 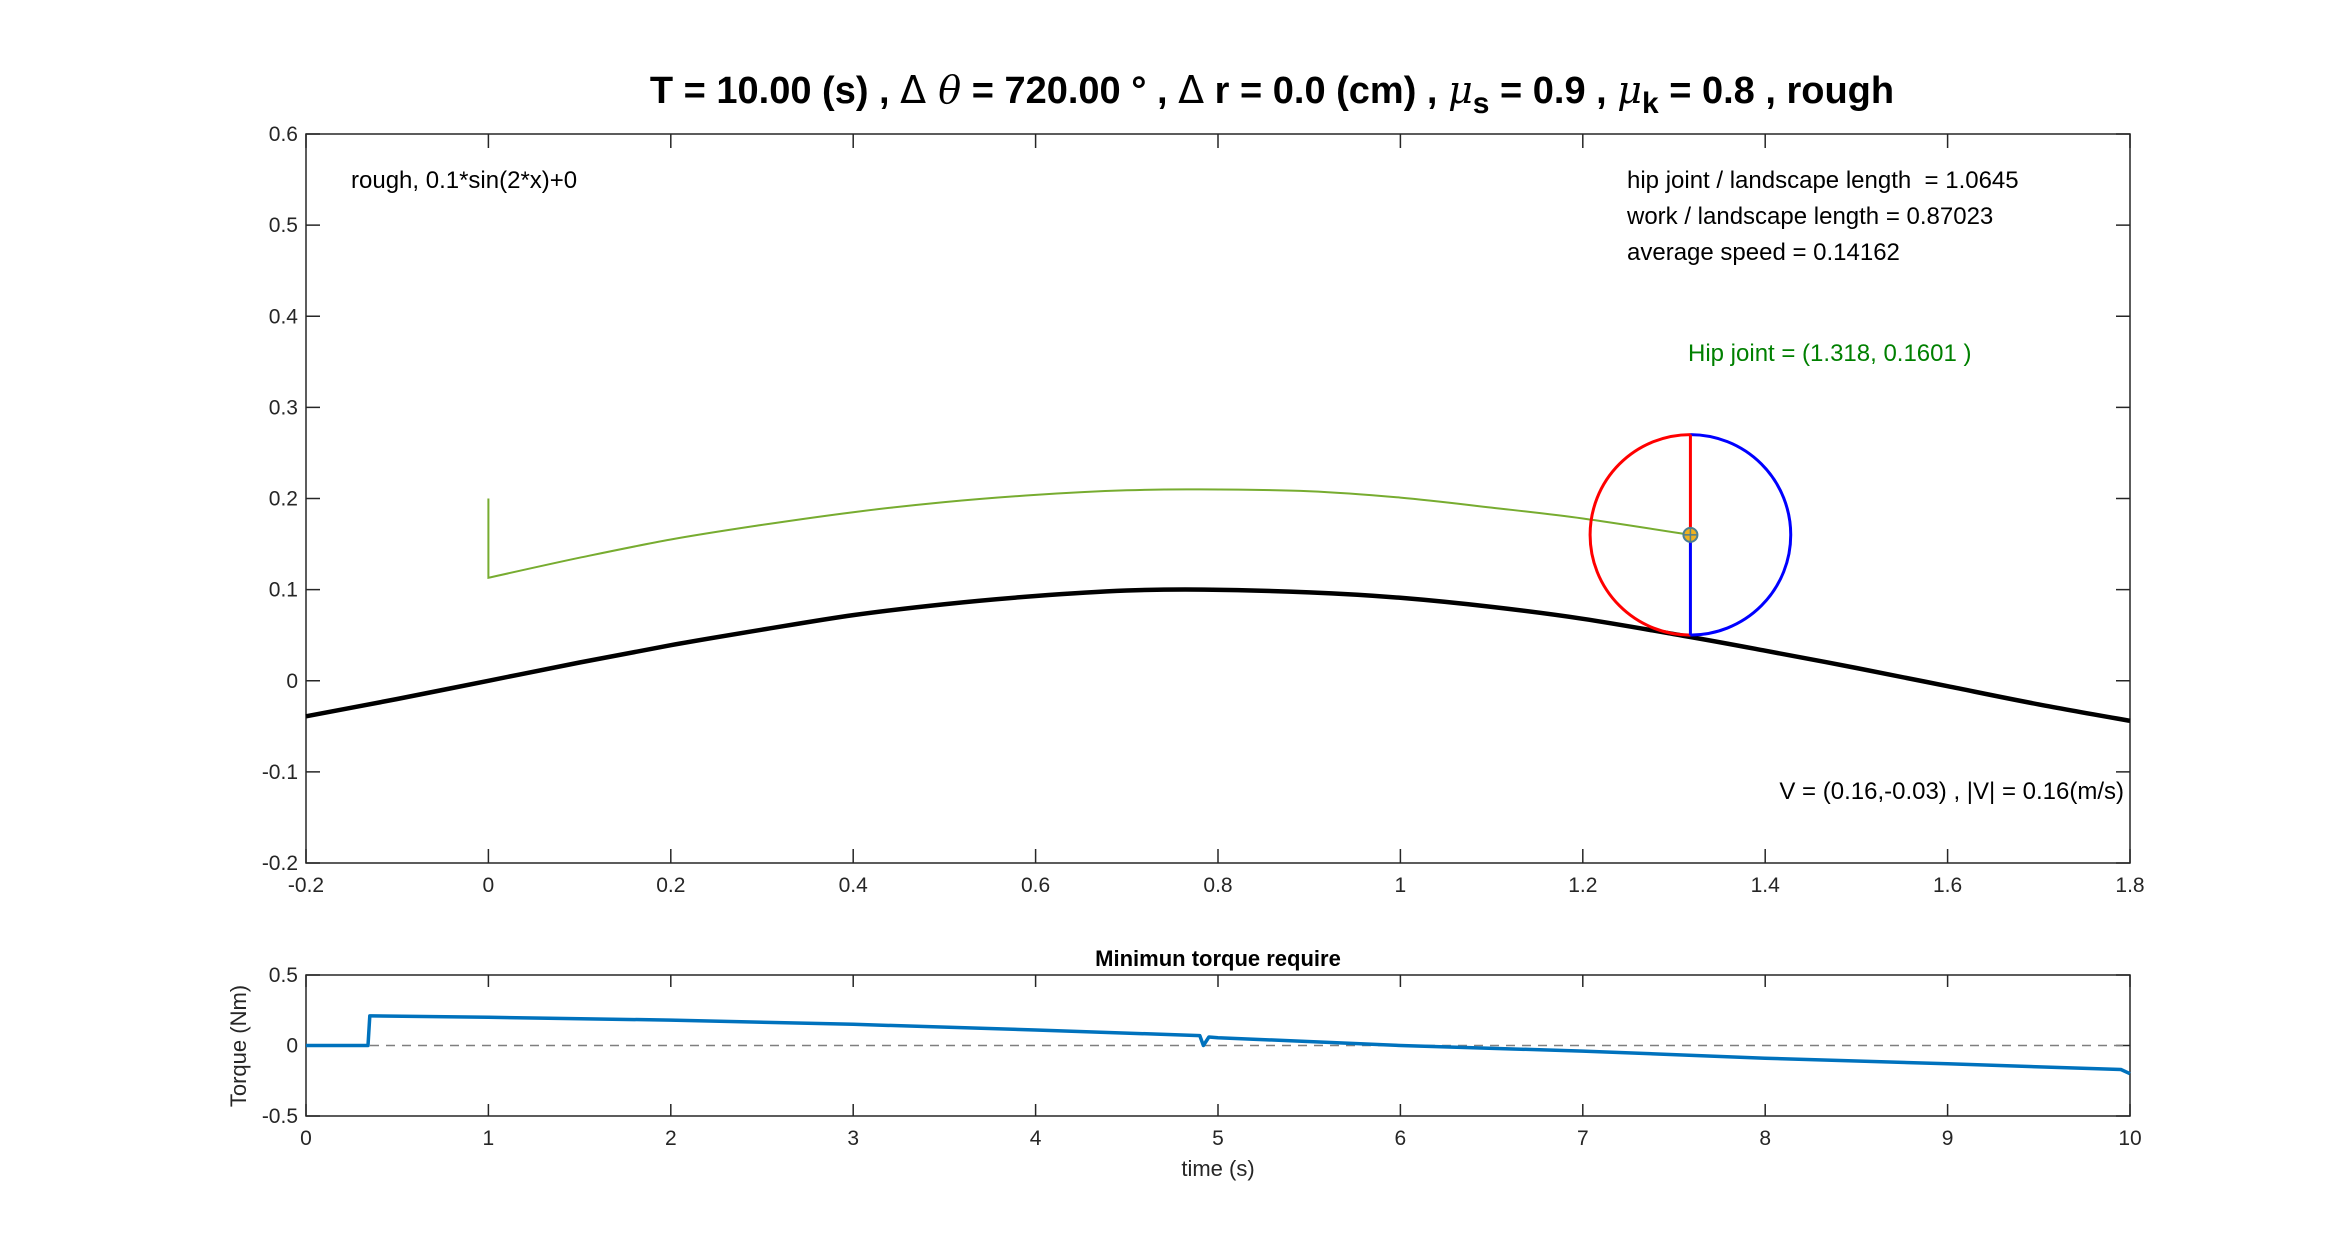 I want to click on hip-ratio-annotation: hip joint / landscape length = 1.0645, so click(x=1823, y=180).